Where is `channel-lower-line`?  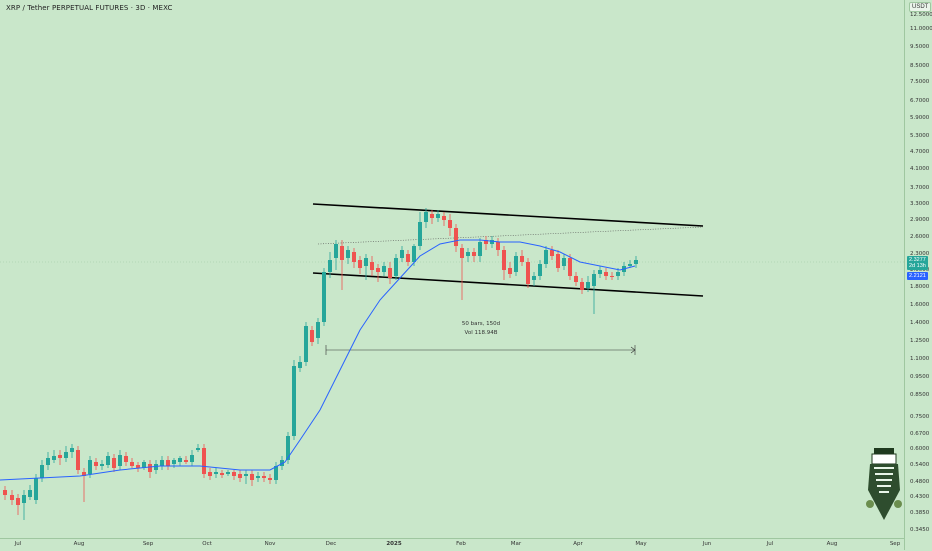
channel-lower-line is located at coordinates (508, 284).